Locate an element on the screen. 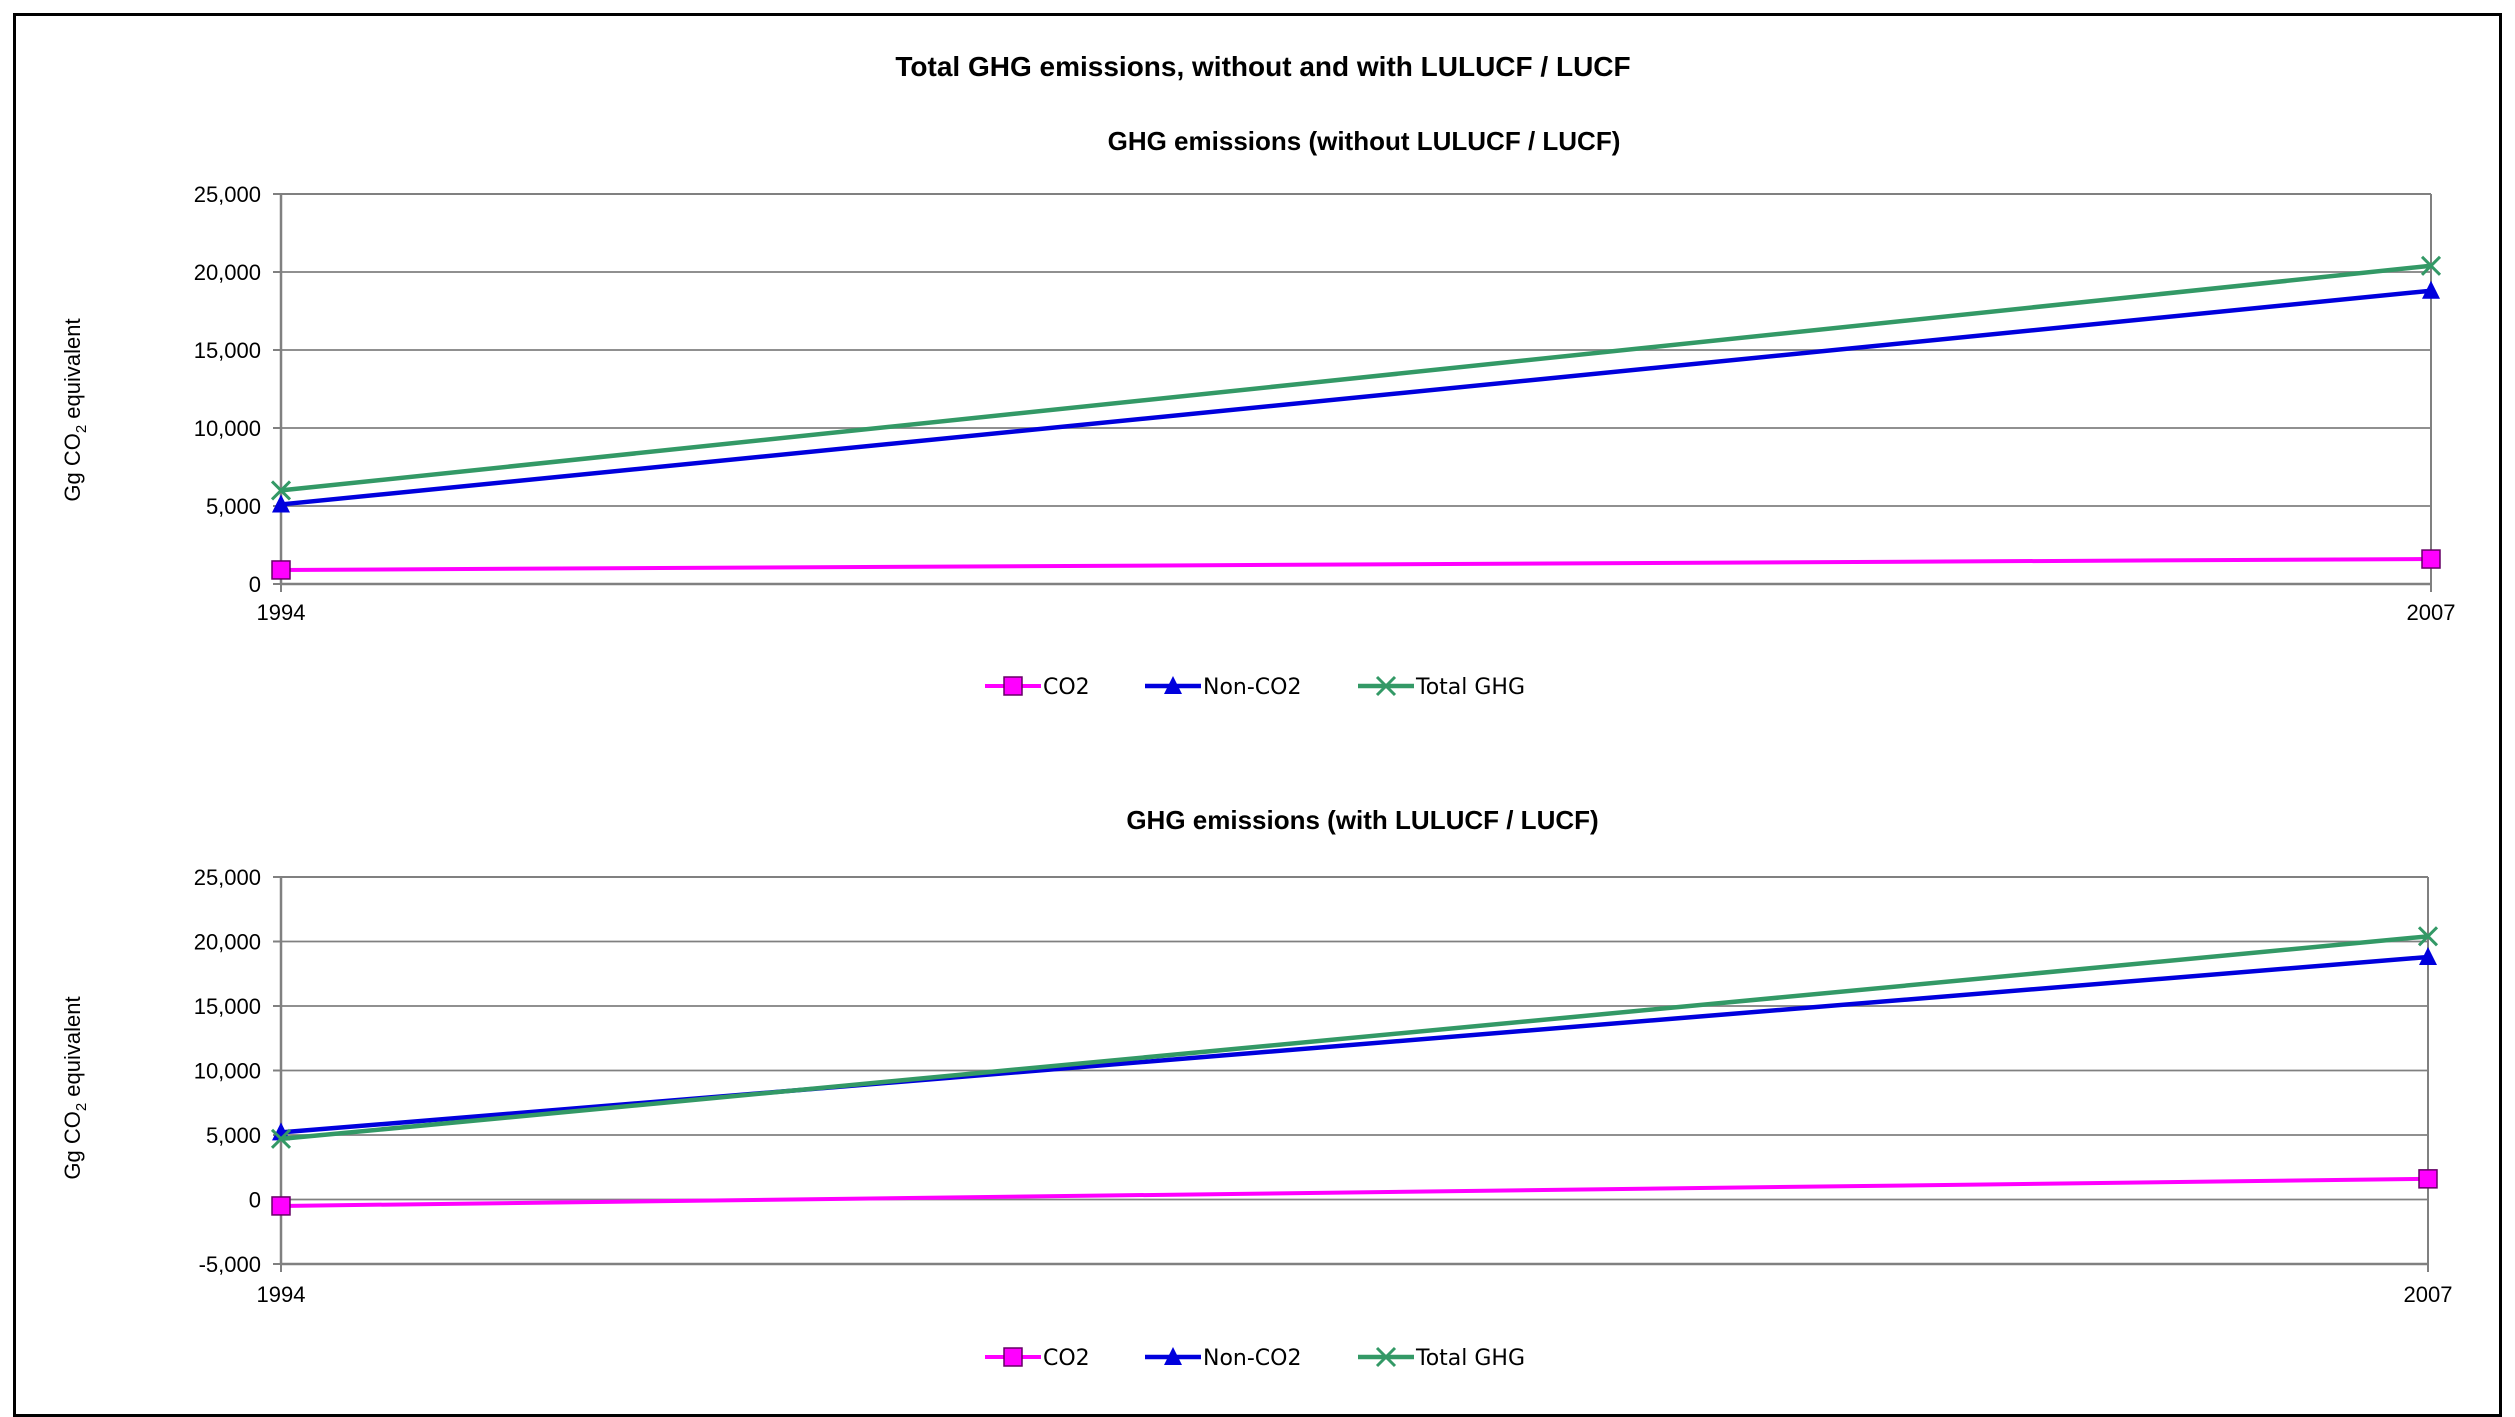 This screenshot has width=2515, height=1417. y-tick-label: -5,000 is located at coordinates (230, 1264).